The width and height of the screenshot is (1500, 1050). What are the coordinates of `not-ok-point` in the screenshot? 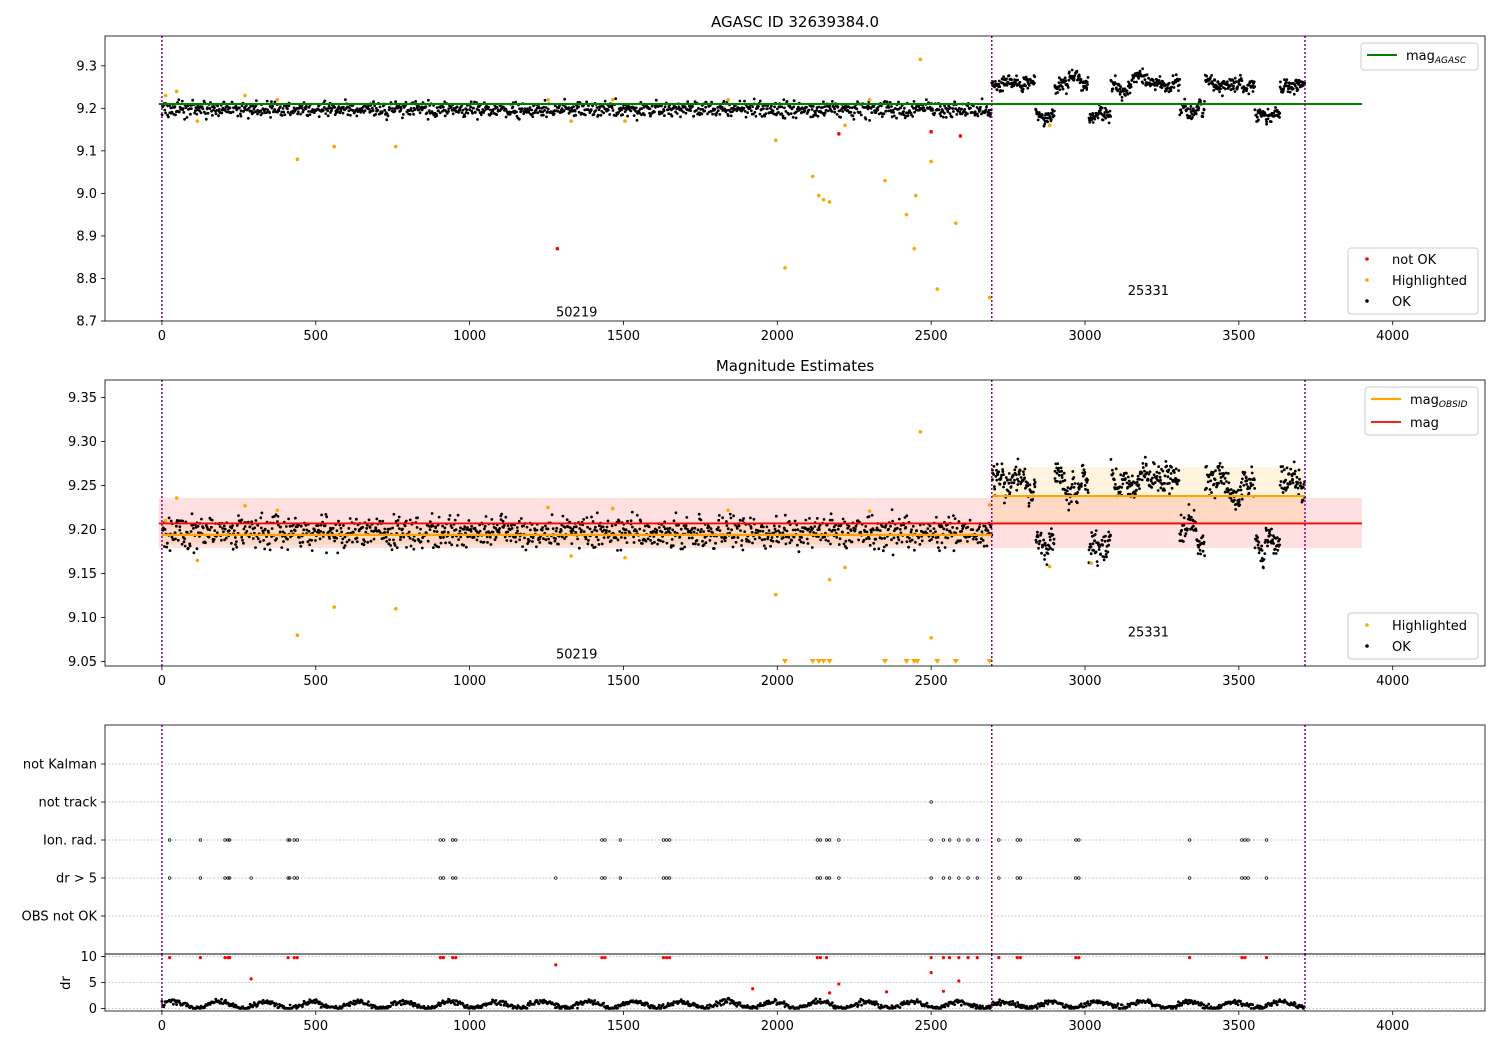 It's located at (931, 131).